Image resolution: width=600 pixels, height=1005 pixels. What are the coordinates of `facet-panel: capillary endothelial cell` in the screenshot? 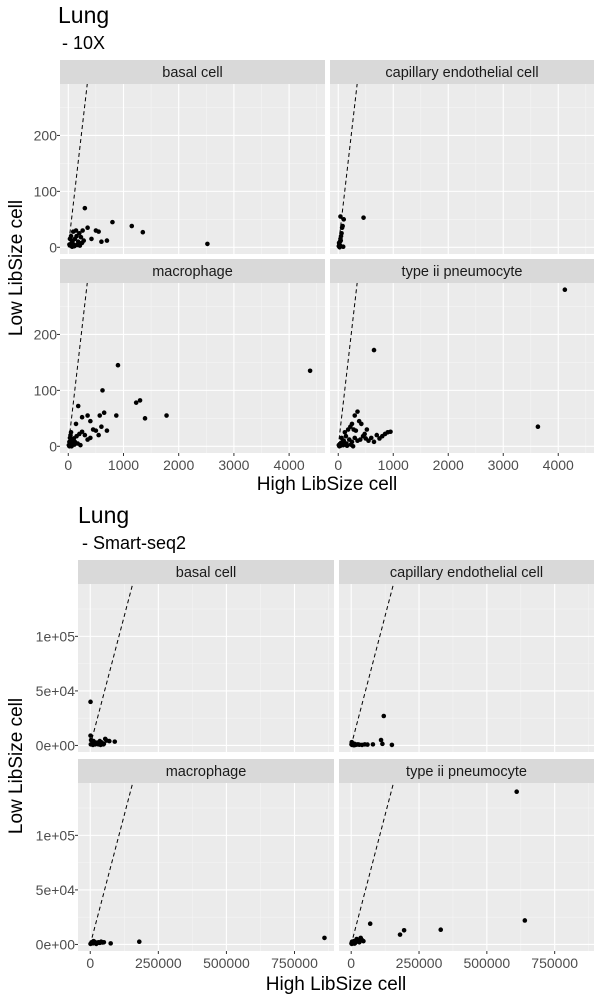 It's located at (466, 656).